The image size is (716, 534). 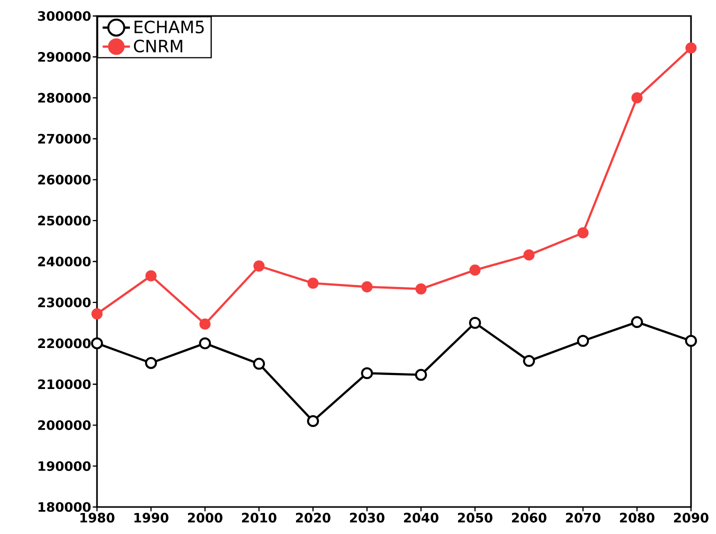 I want to click on x-tick-label: 2000, so click(x=205, y=517).